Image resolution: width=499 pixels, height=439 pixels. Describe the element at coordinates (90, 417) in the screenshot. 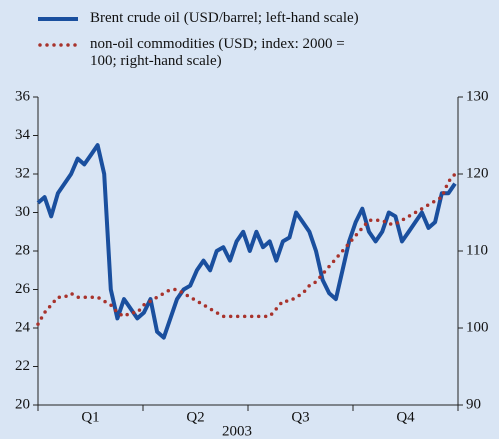

I see `x-tick-label: Q1` at that location.